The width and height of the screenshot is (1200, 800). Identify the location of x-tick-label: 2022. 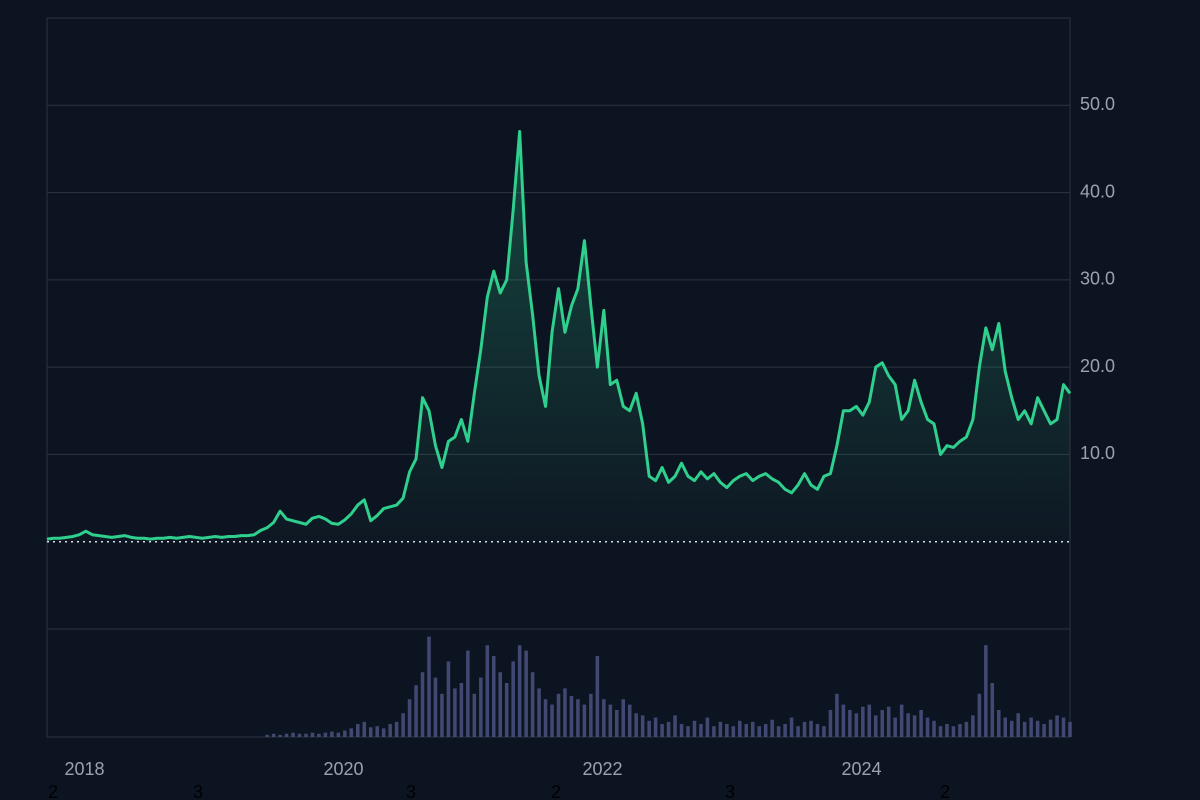
(603, 769).